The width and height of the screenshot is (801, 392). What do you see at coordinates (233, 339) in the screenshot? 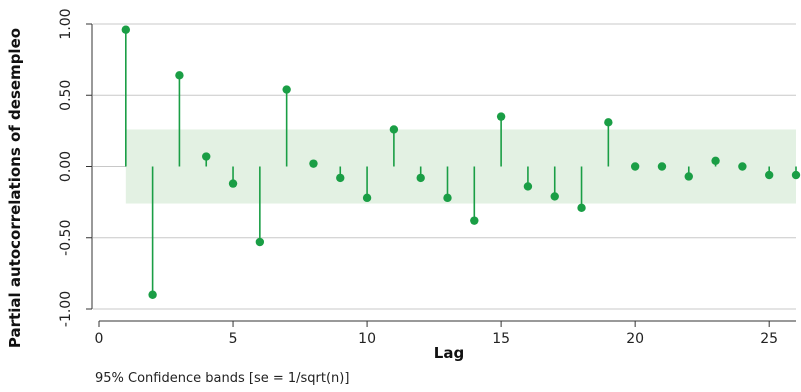
I see `x-tick-label: 5` at bounding box center [233, 339].